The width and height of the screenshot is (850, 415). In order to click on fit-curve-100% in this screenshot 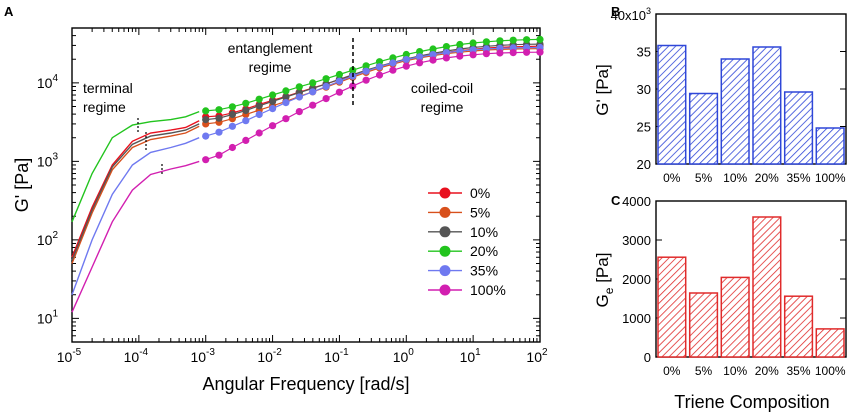, I will do `click(135, 236)`.